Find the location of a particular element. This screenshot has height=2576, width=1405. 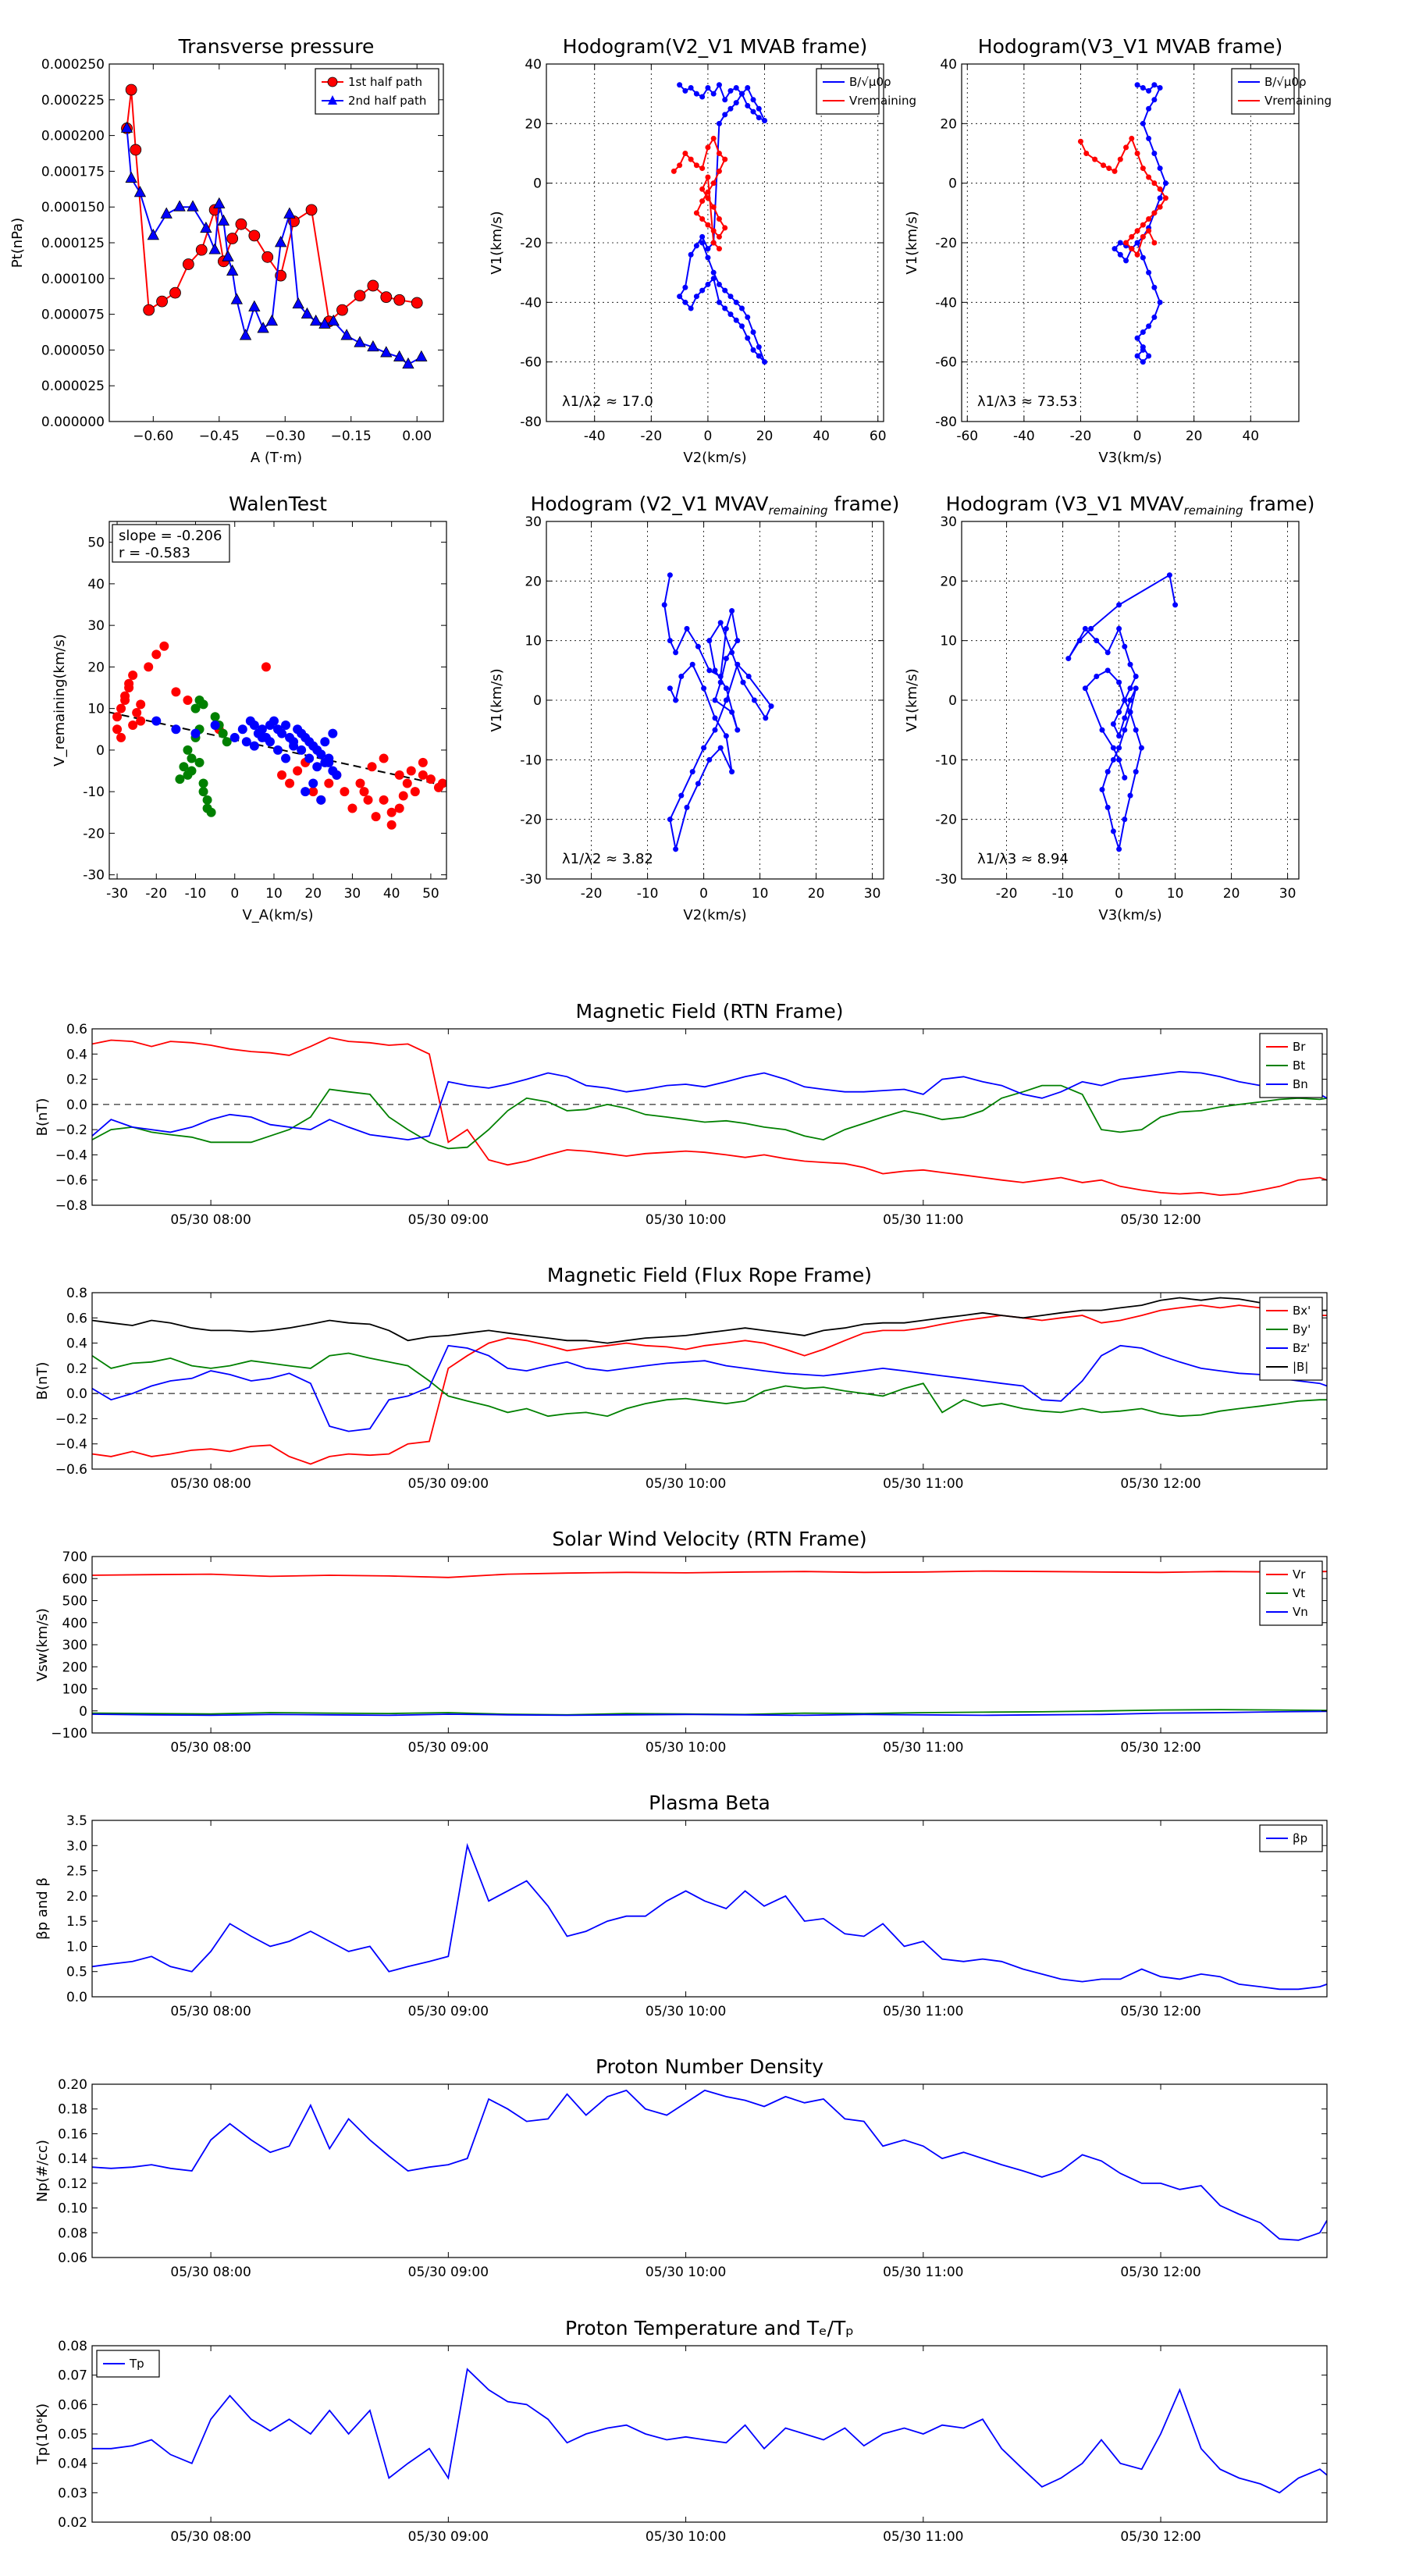

x-tick-label: 10 is located at coordinates (274, 894).